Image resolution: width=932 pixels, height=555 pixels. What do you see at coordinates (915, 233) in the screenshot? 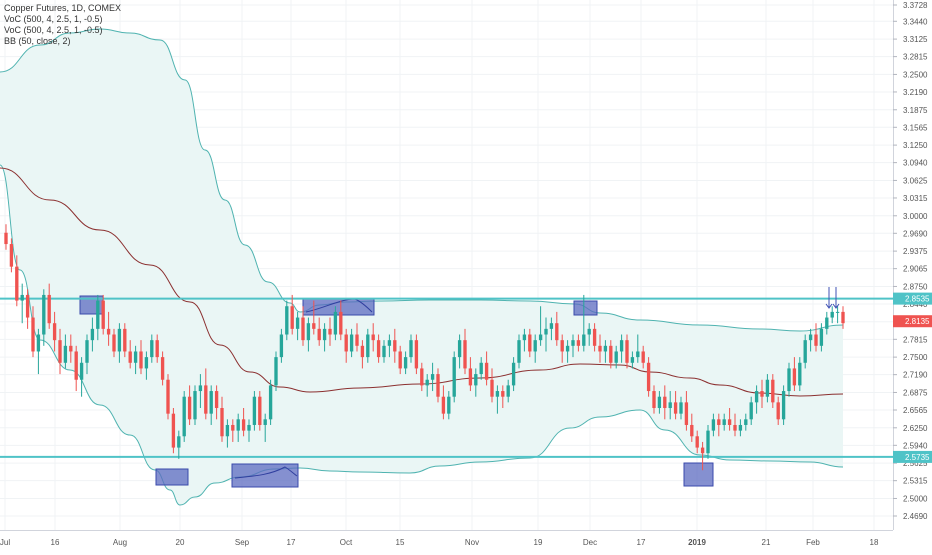
I see `price-tick-label: 2.9690` at bounding box center [915, 233].